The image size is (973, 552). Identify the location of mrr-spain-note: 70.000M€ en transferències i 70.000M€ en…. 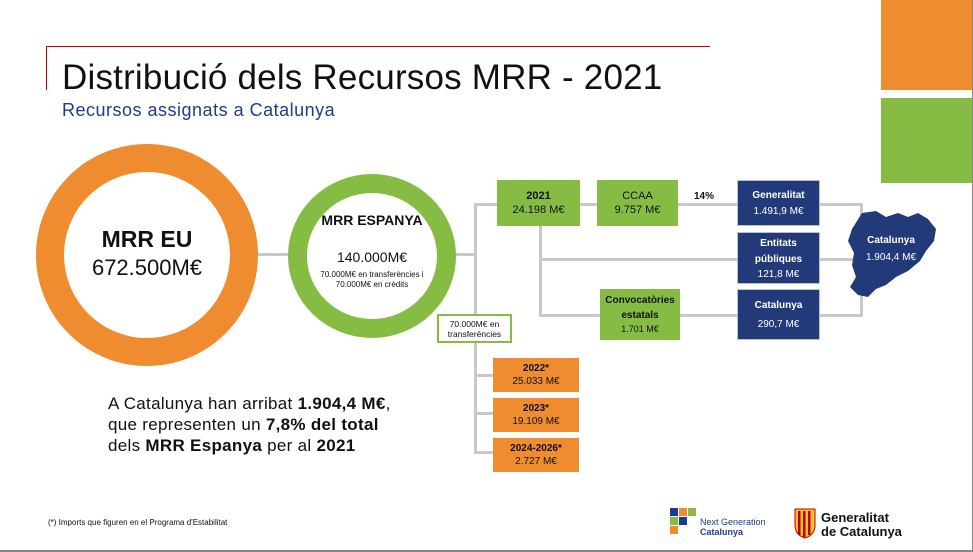
(372, 279).